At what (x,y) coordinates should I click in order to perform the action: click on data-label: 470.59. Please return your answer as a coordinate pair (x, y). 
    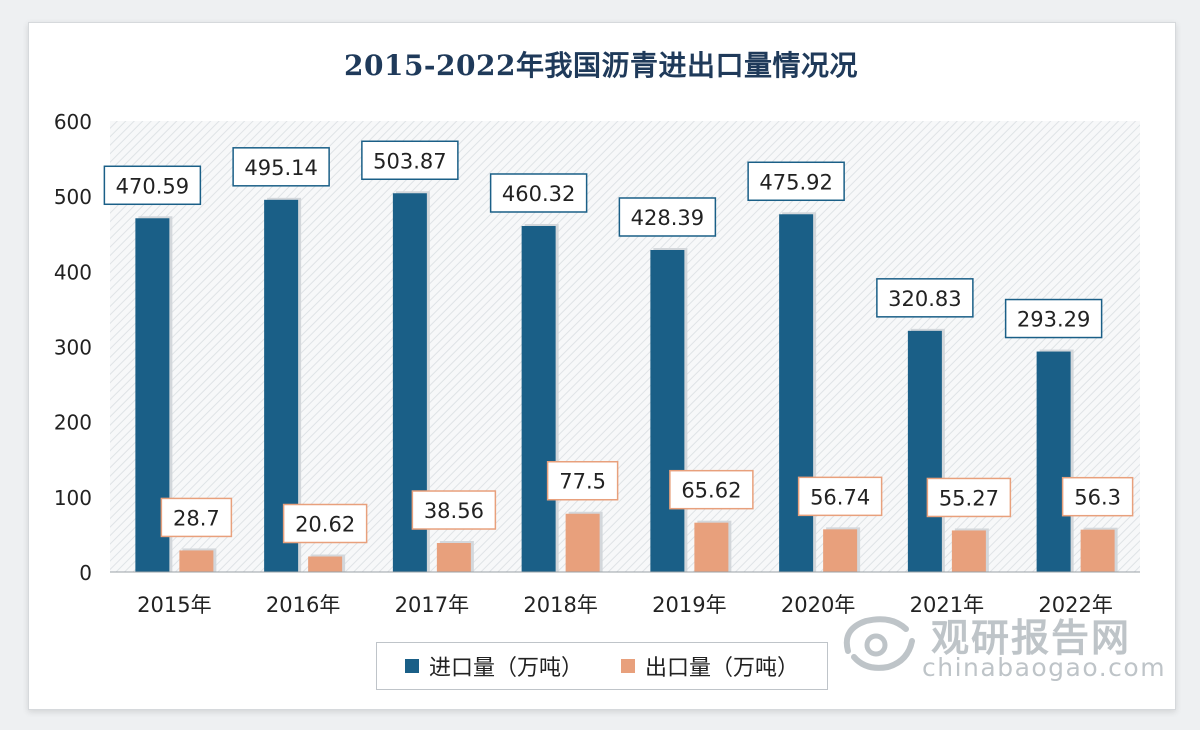
    Looking at the image, I should click on (152, 186).